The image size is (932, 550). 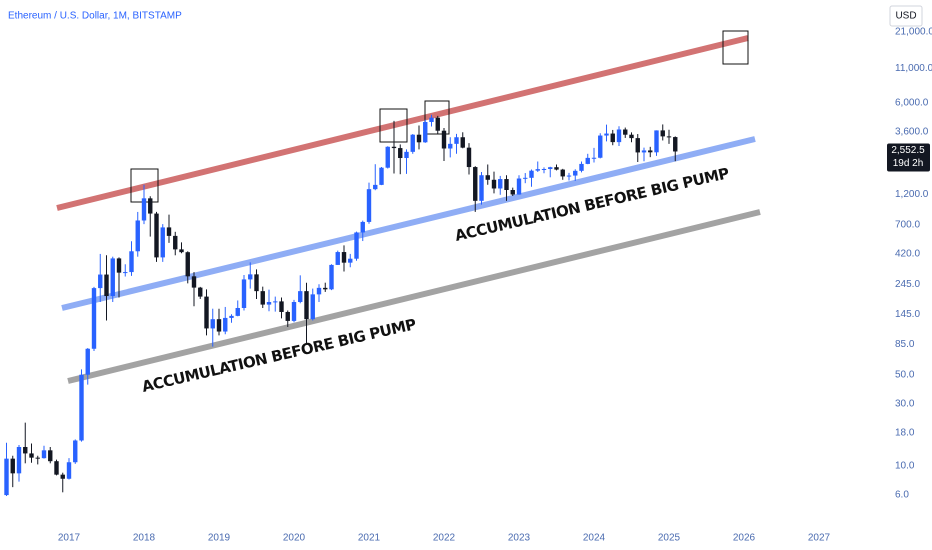 I want to click on x-tick-label: 2025, so click(x=669, y=538).